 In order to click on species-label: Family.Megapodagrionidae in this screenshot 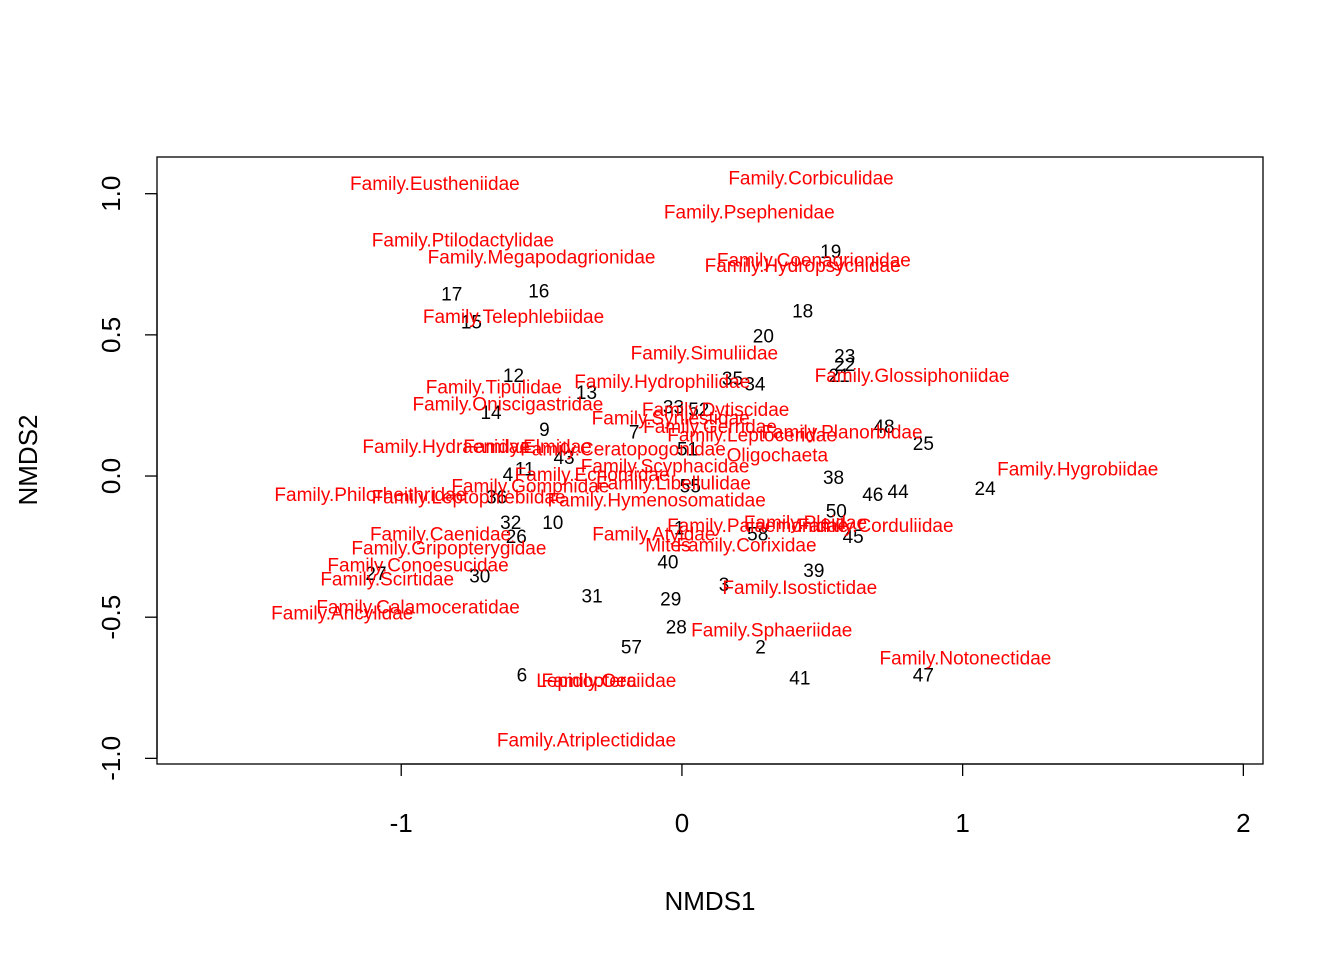, I will do `click(542, 258)`.